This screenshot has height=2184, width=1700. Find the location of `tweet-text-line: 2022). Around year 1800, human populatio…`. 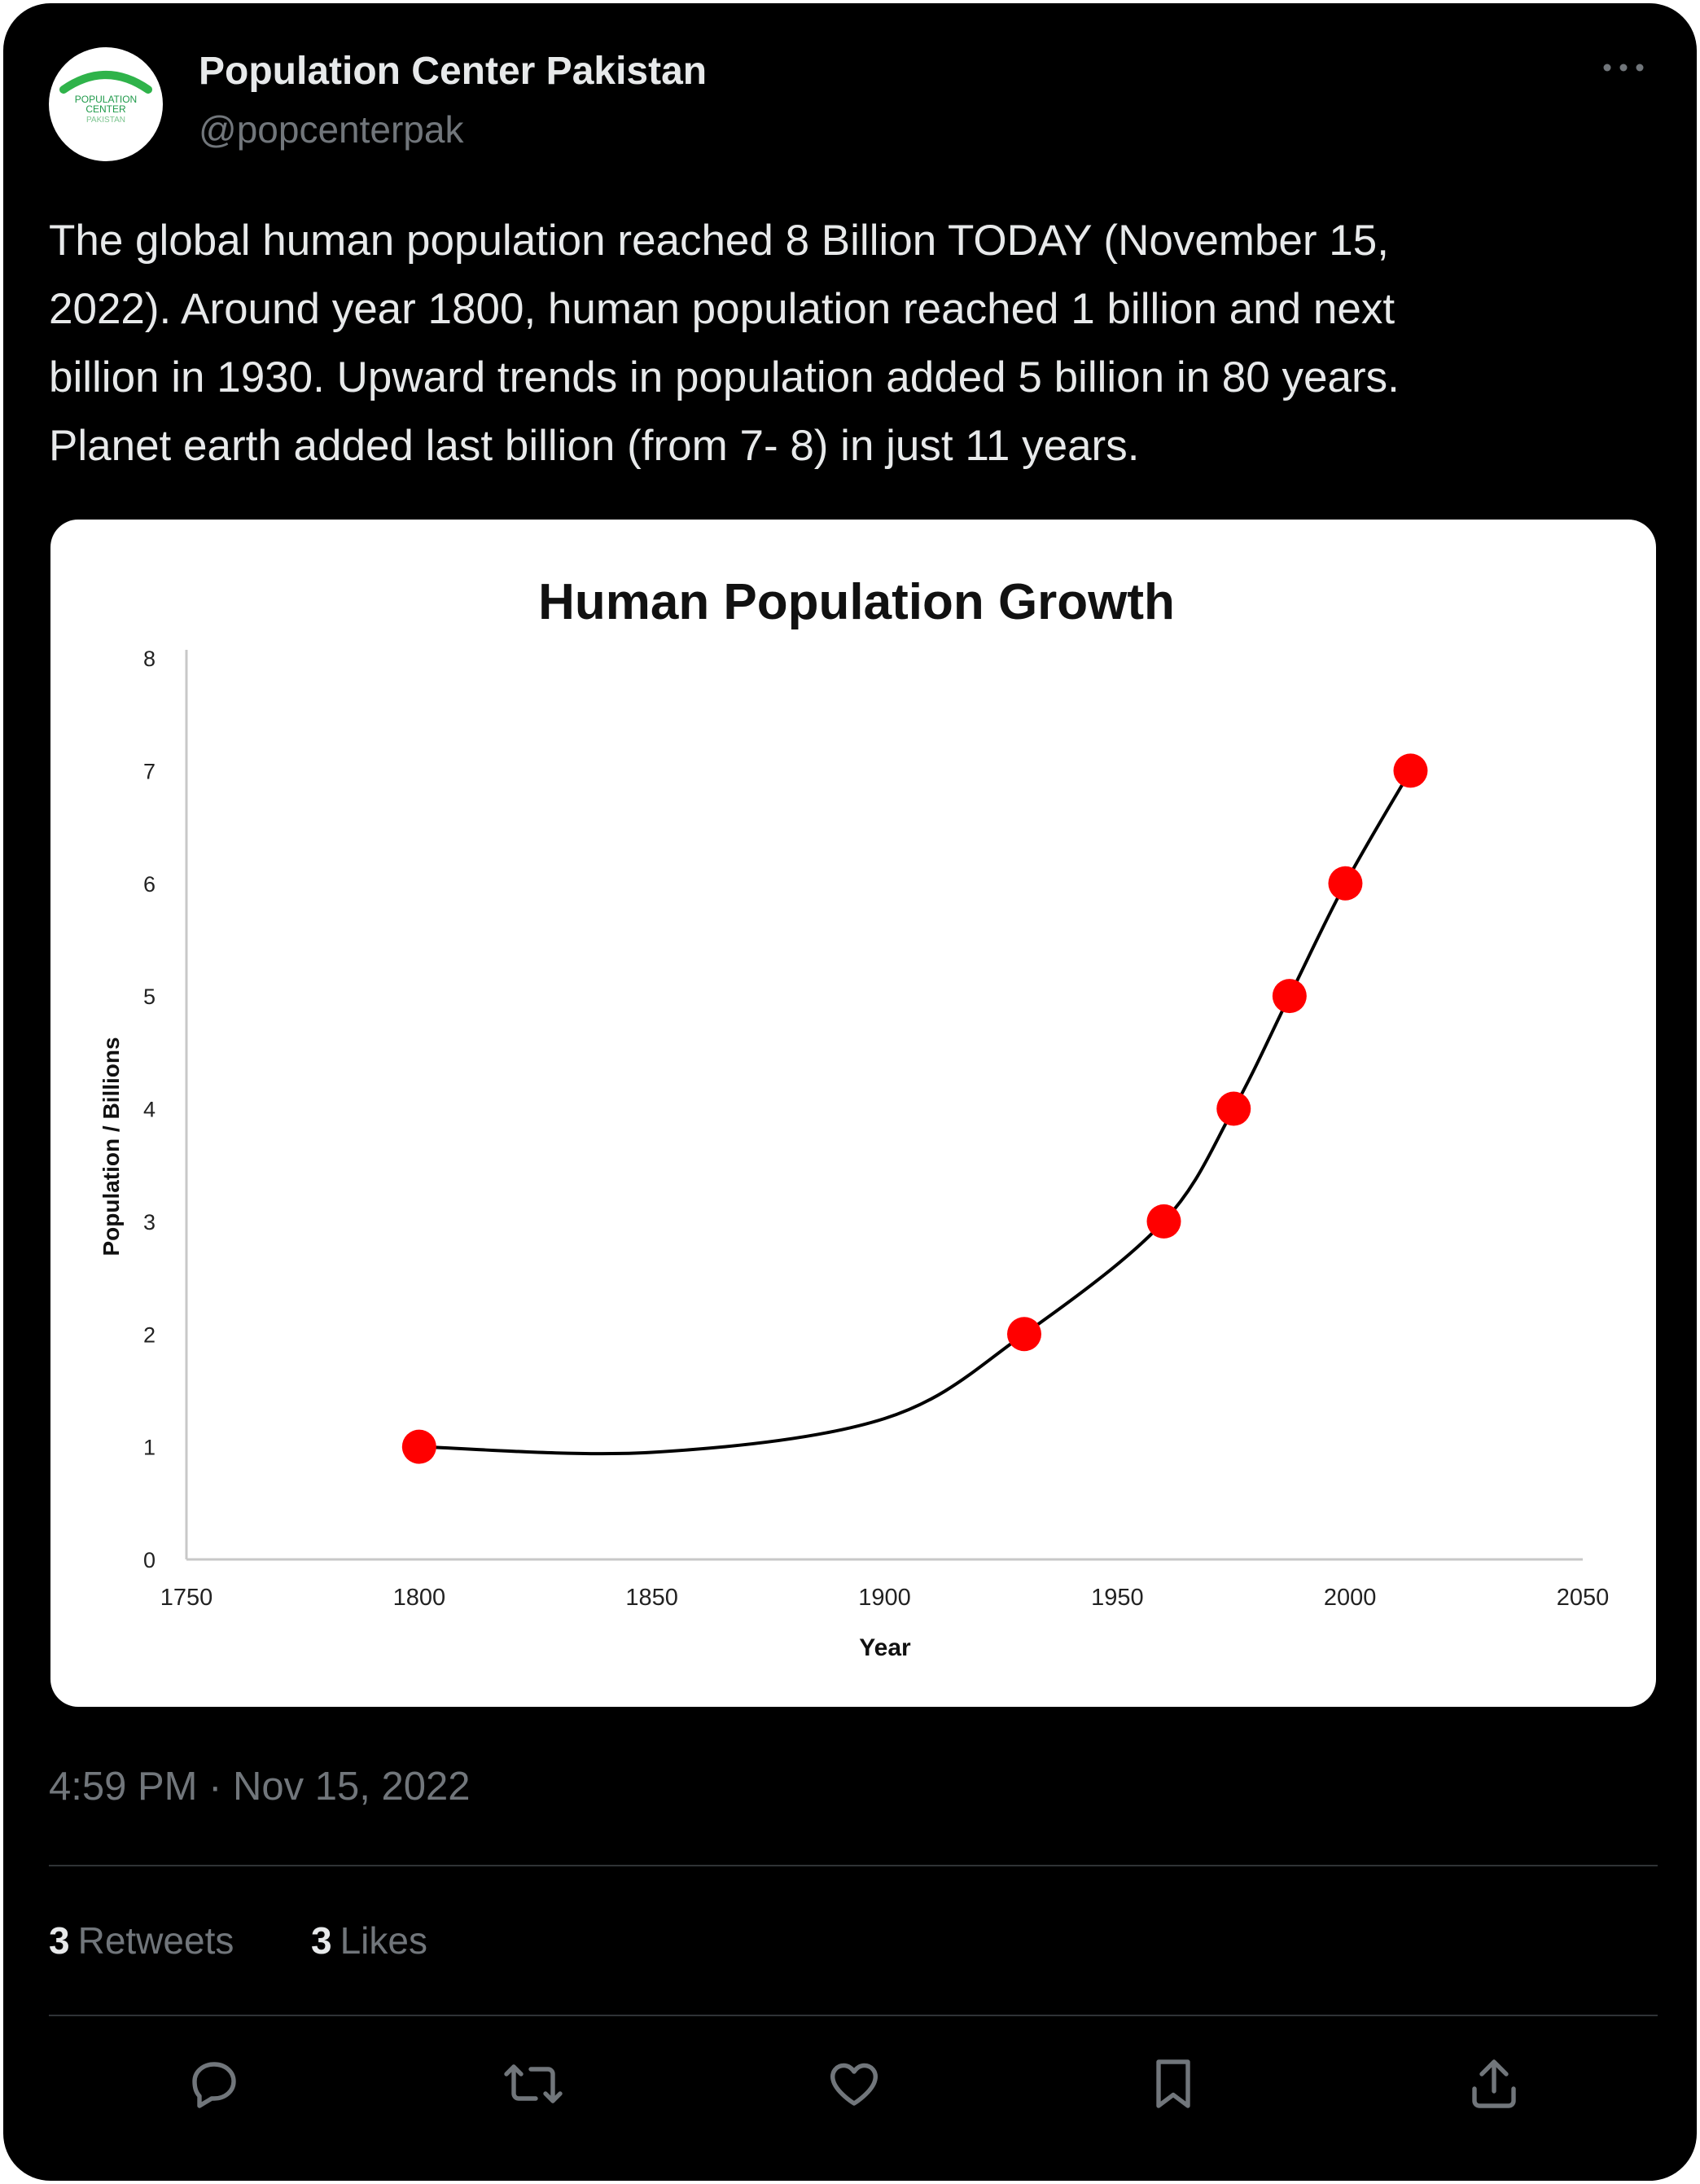

tweet-text-line: 2022). Around year 1800, human populatio… is located at coordinates (722, 309).